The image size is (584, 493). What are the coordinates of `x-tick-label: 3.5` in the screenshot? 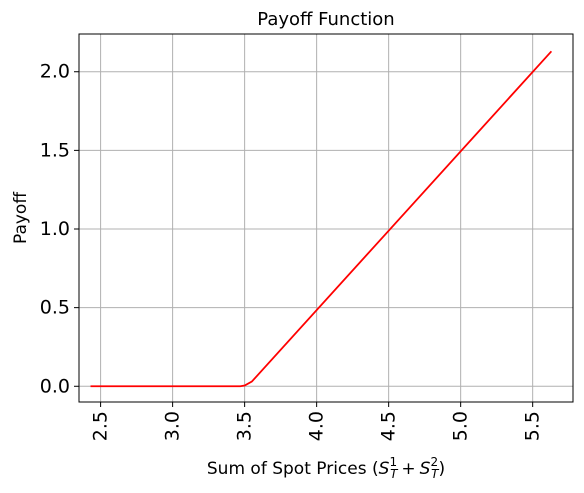 It's located at (245, 426).